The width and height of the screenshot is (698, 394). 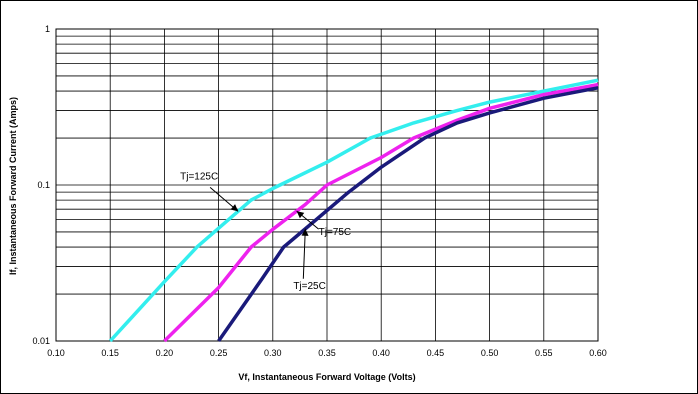 What do you see at coordinates (436, 353) in the screenshot?
I see `x-tick-label: 0.45` at bounding box center [436, 353].